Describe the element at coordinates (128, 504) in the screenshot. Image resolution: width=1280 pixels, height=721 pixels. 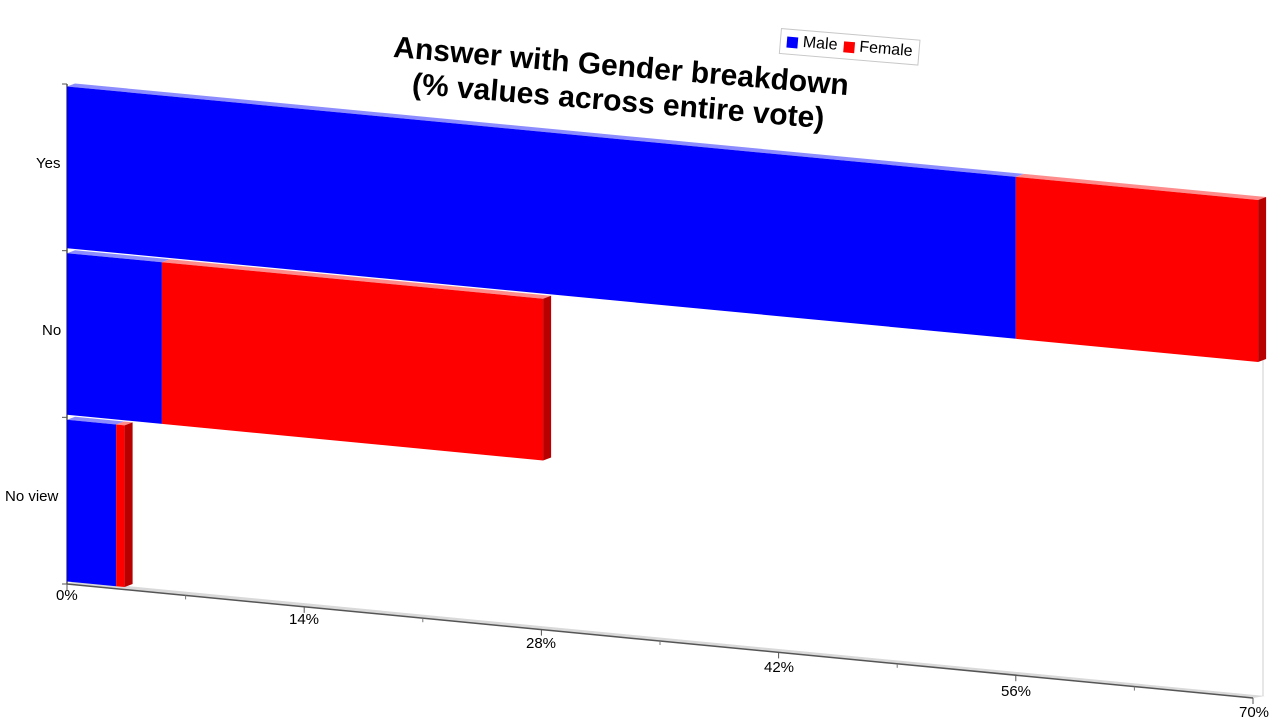
I see `bar-no-view-female-side` at that location.